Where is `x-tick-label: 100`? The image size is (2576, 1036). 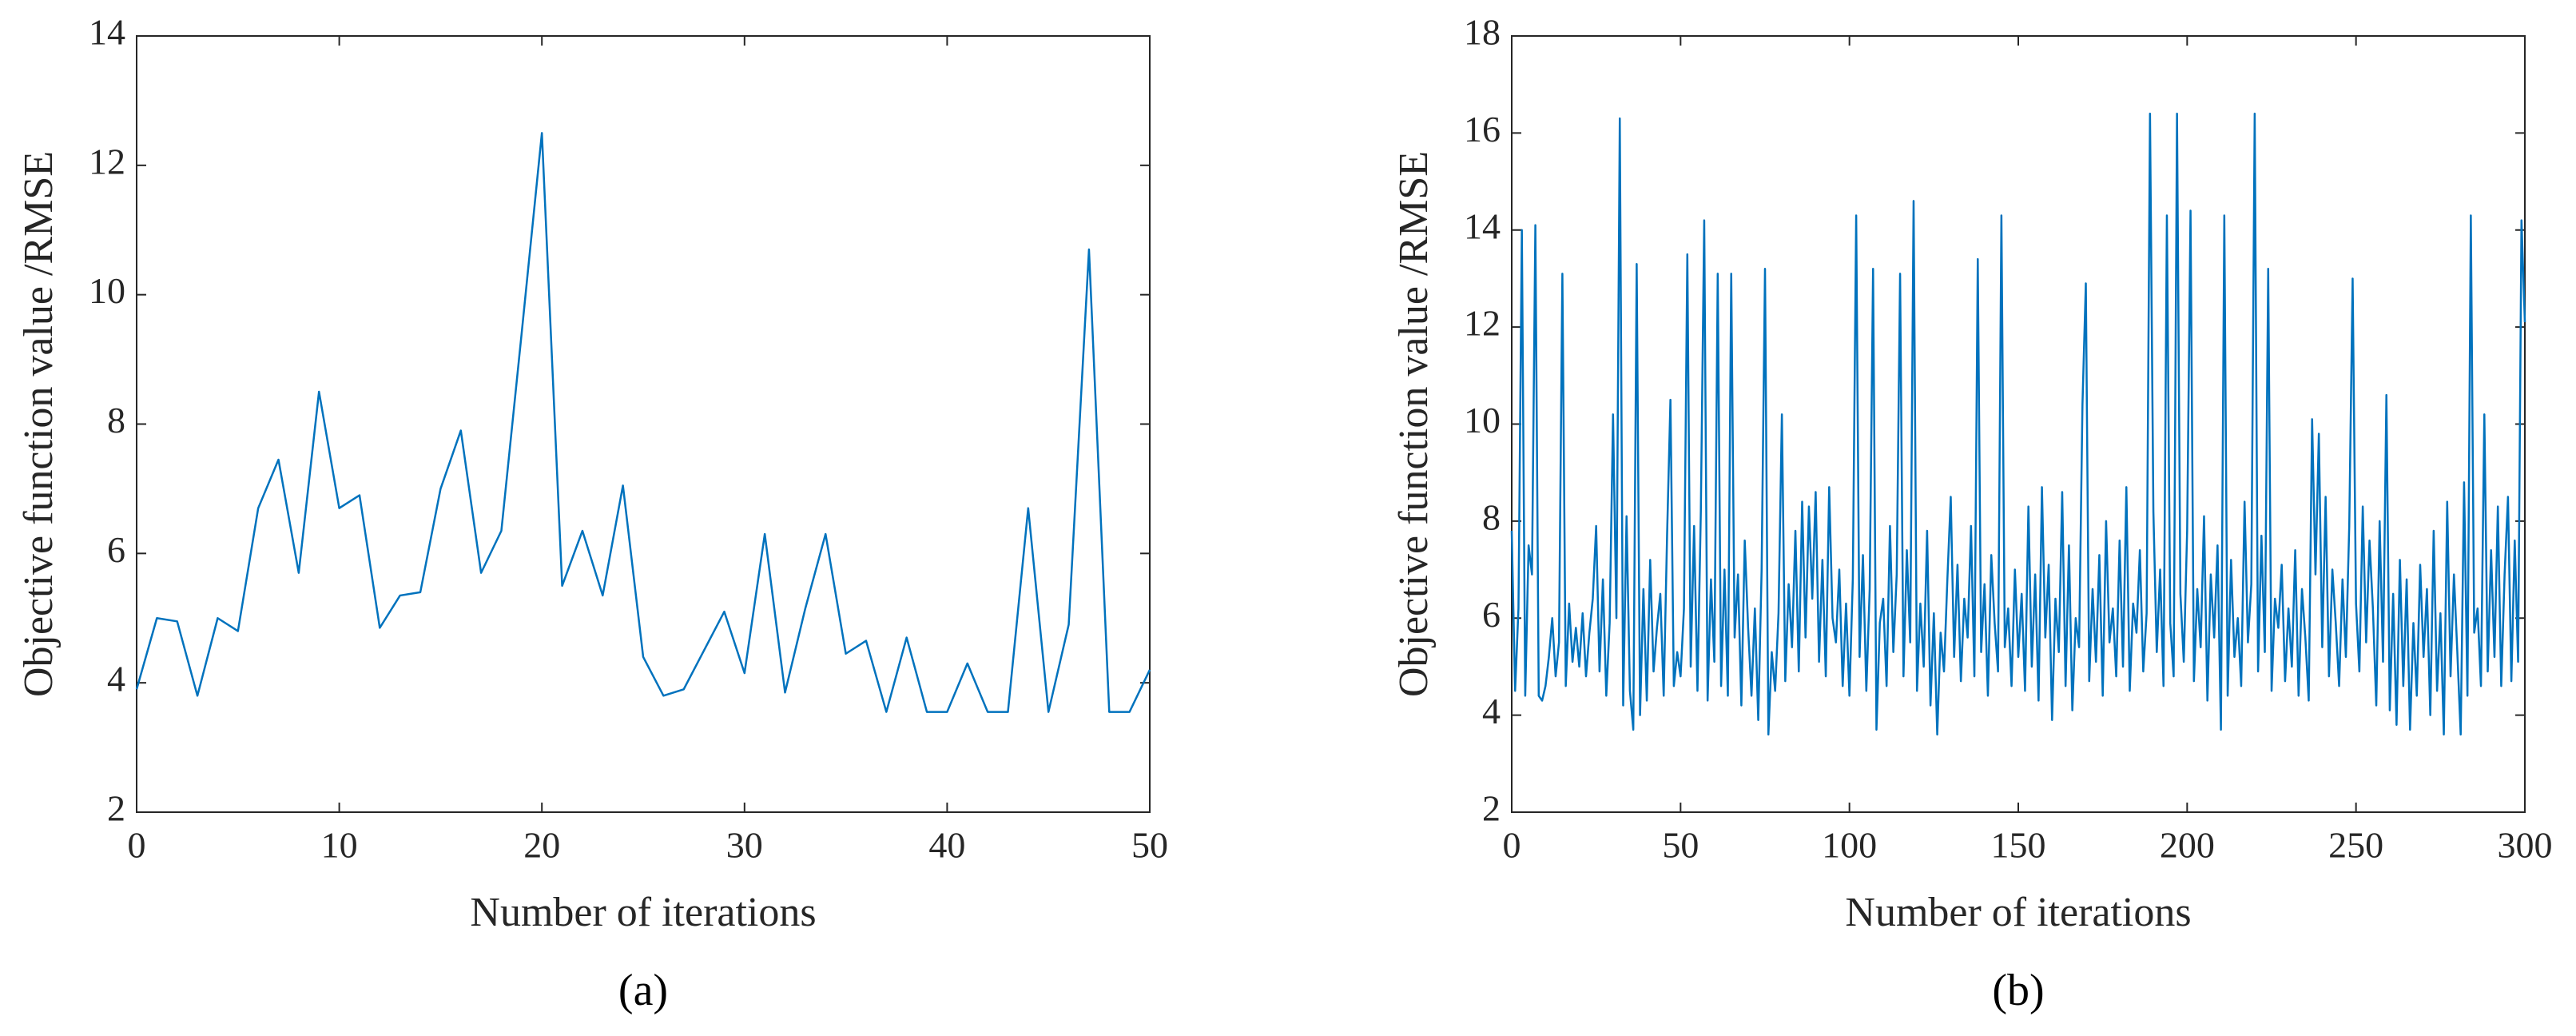
x-tick-label: 100 is located at coordinates (1849, 845).